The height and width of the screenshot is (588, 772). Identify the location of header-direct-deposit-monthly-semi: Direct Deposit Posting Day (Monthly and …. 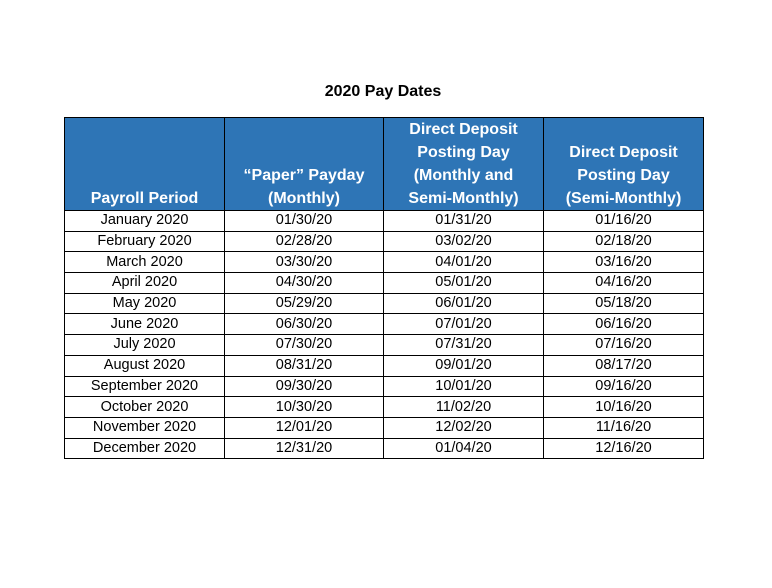
(463, 164).